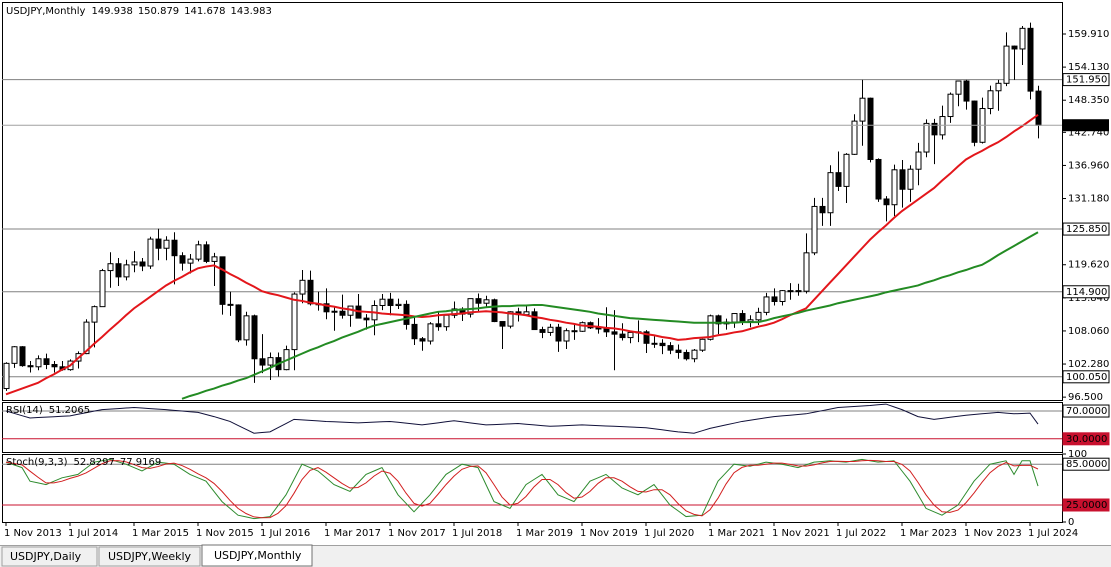 The height and width of the screenshot is (567, 1111). I want to click on tab: USDJPY,Daily, so click(49, 556).